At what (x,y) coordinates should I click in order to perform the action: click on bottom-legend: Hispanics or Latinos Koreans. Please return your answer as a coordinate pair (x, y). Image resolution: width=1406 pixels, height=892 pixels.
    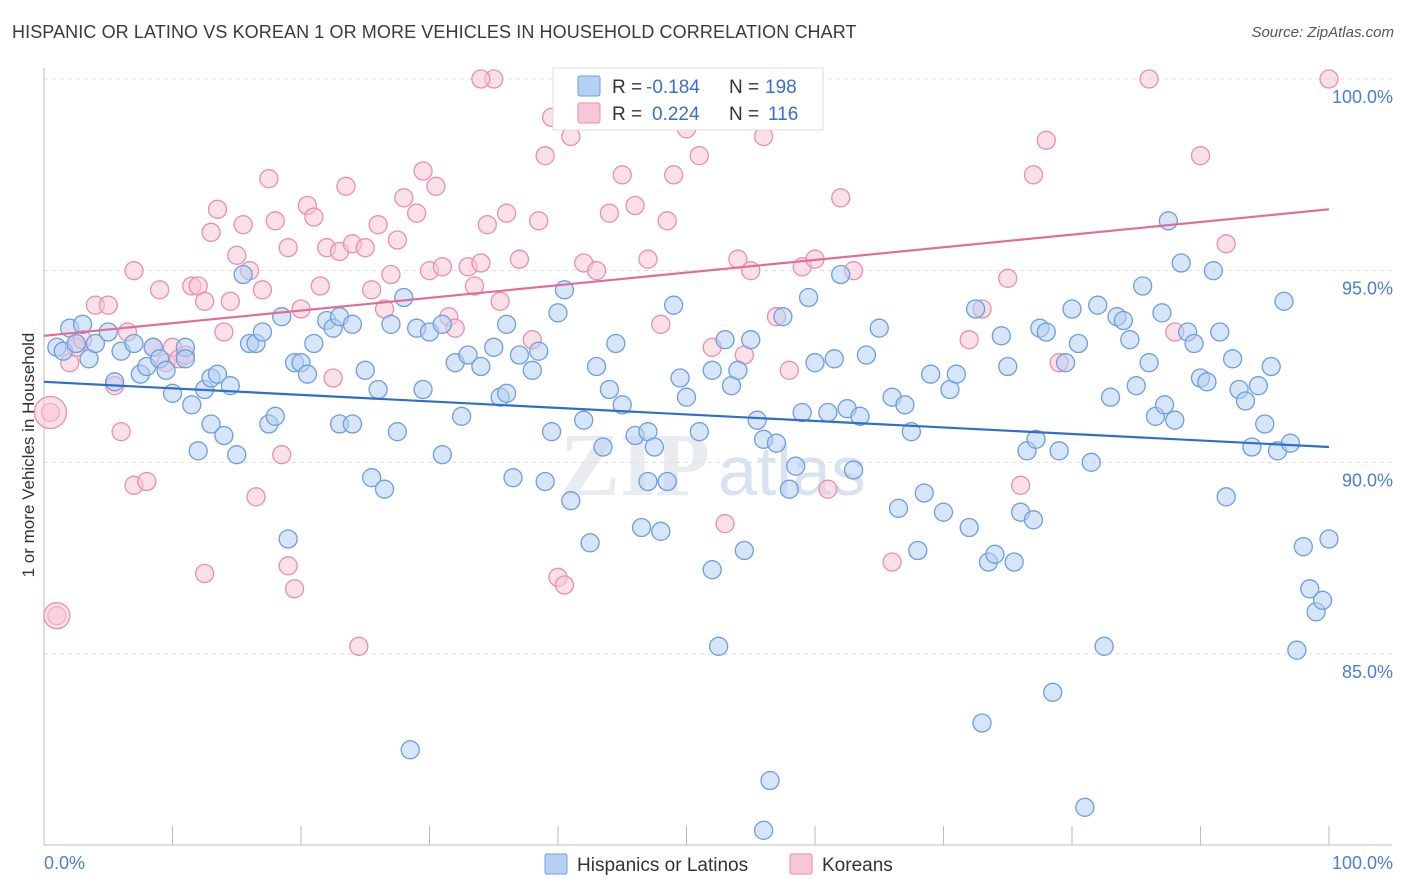
    Looking at the image, I should click on (718, 864).